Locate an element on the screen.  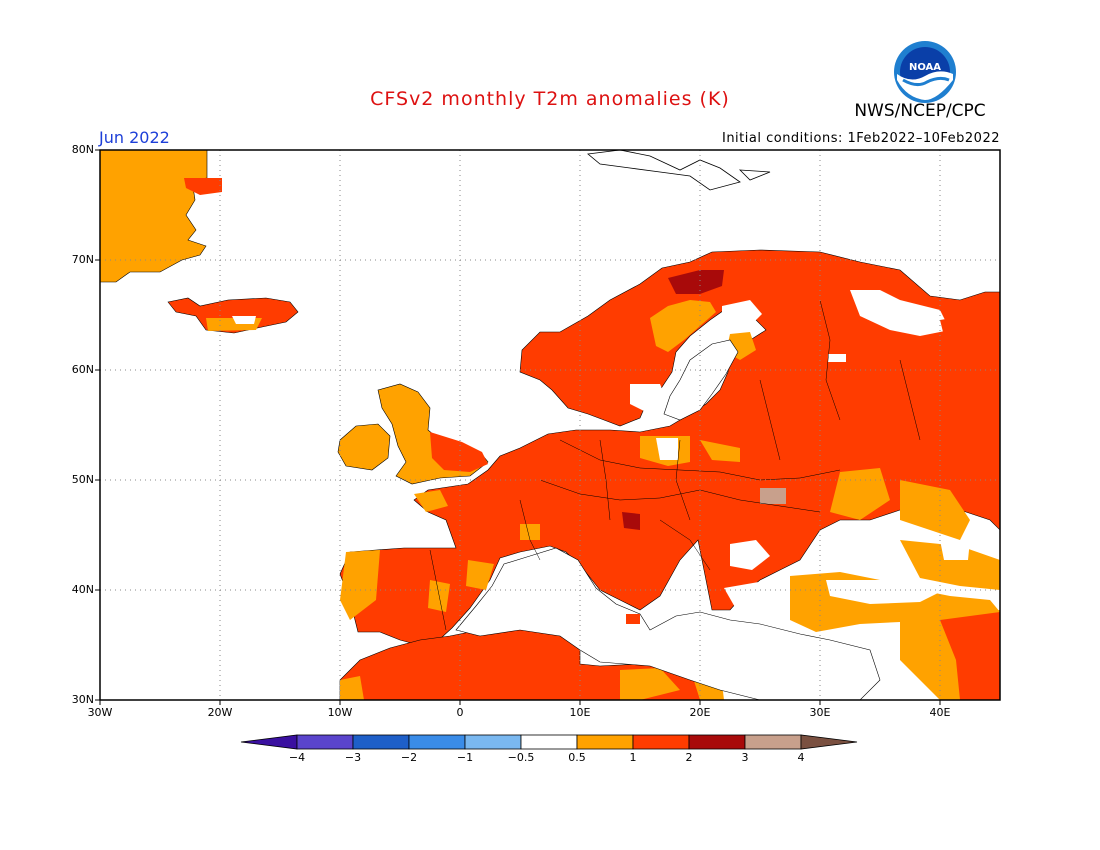
noaa-logo: NOAA is located at coordinates (925, 72).